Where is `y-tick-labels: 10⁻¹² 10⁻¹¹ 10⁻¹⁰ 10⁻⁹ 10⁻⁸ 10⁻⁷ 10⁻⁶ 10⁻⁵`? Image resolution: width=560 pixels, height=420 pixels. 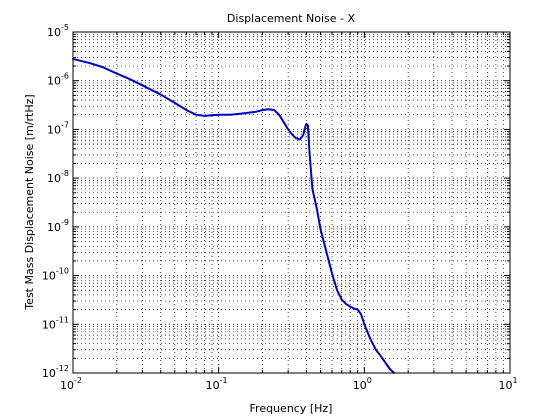 y-tick-labels: 10⁻¹² 10⁻¹¹ 10⁻¹⁰ 10⁻⁹ 10⁻⁸ 10⁻⁷ 10⁻⁶ 10⁻⁵ is located at coordinates (55, 201).